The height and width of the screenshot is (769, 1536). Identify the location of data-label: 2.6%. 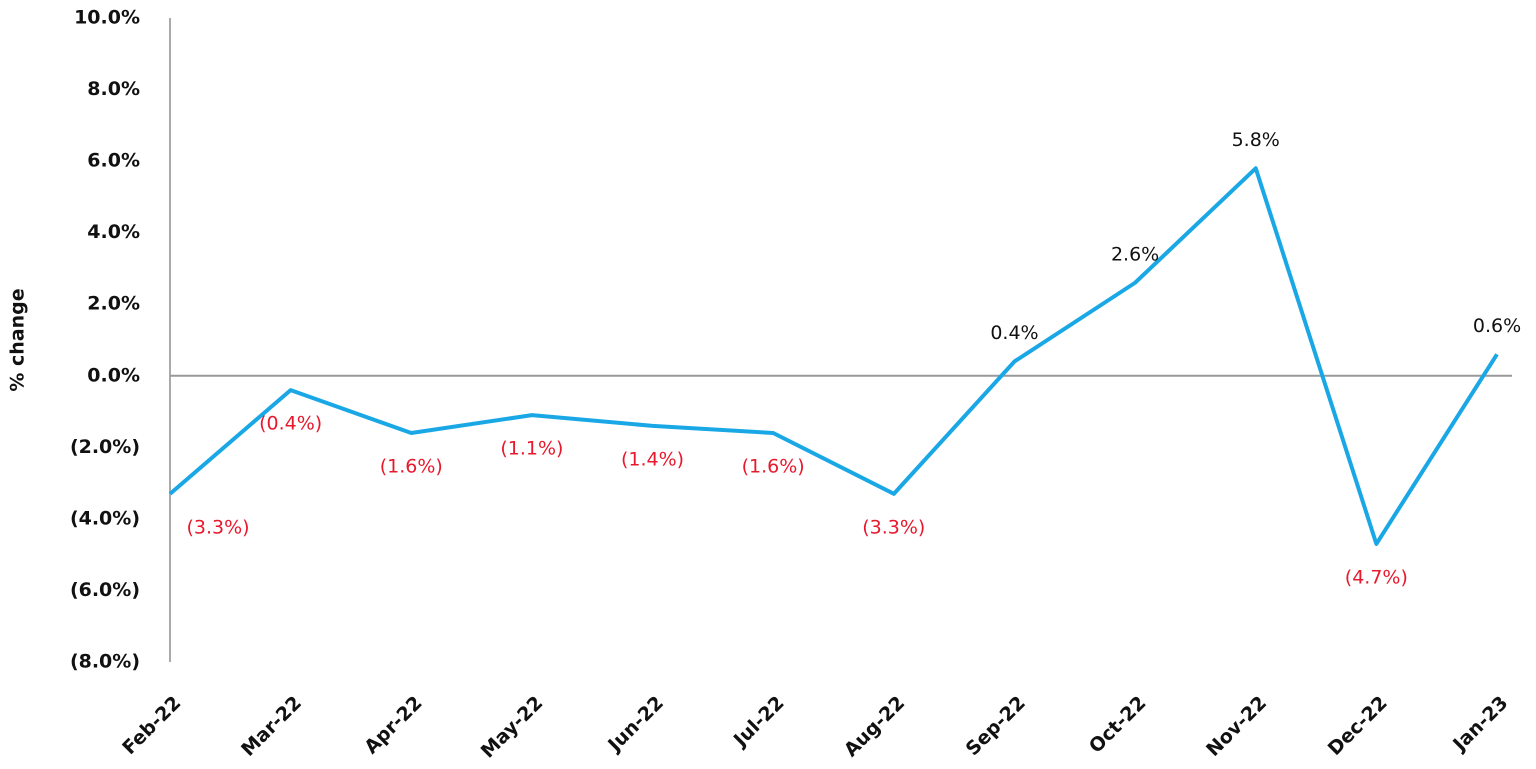
(1135, 254).